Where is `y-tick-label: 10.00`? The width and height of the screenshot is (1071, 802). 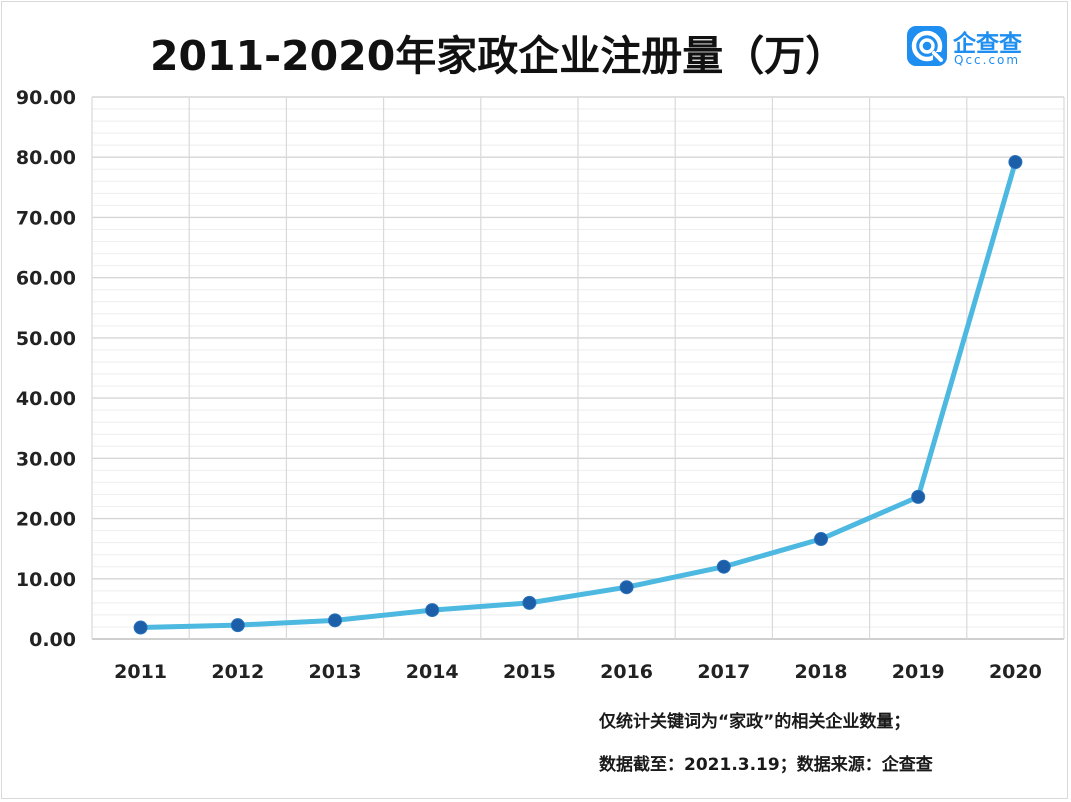 y-tick-label: 10.00 is located at coordinates (46, 580).